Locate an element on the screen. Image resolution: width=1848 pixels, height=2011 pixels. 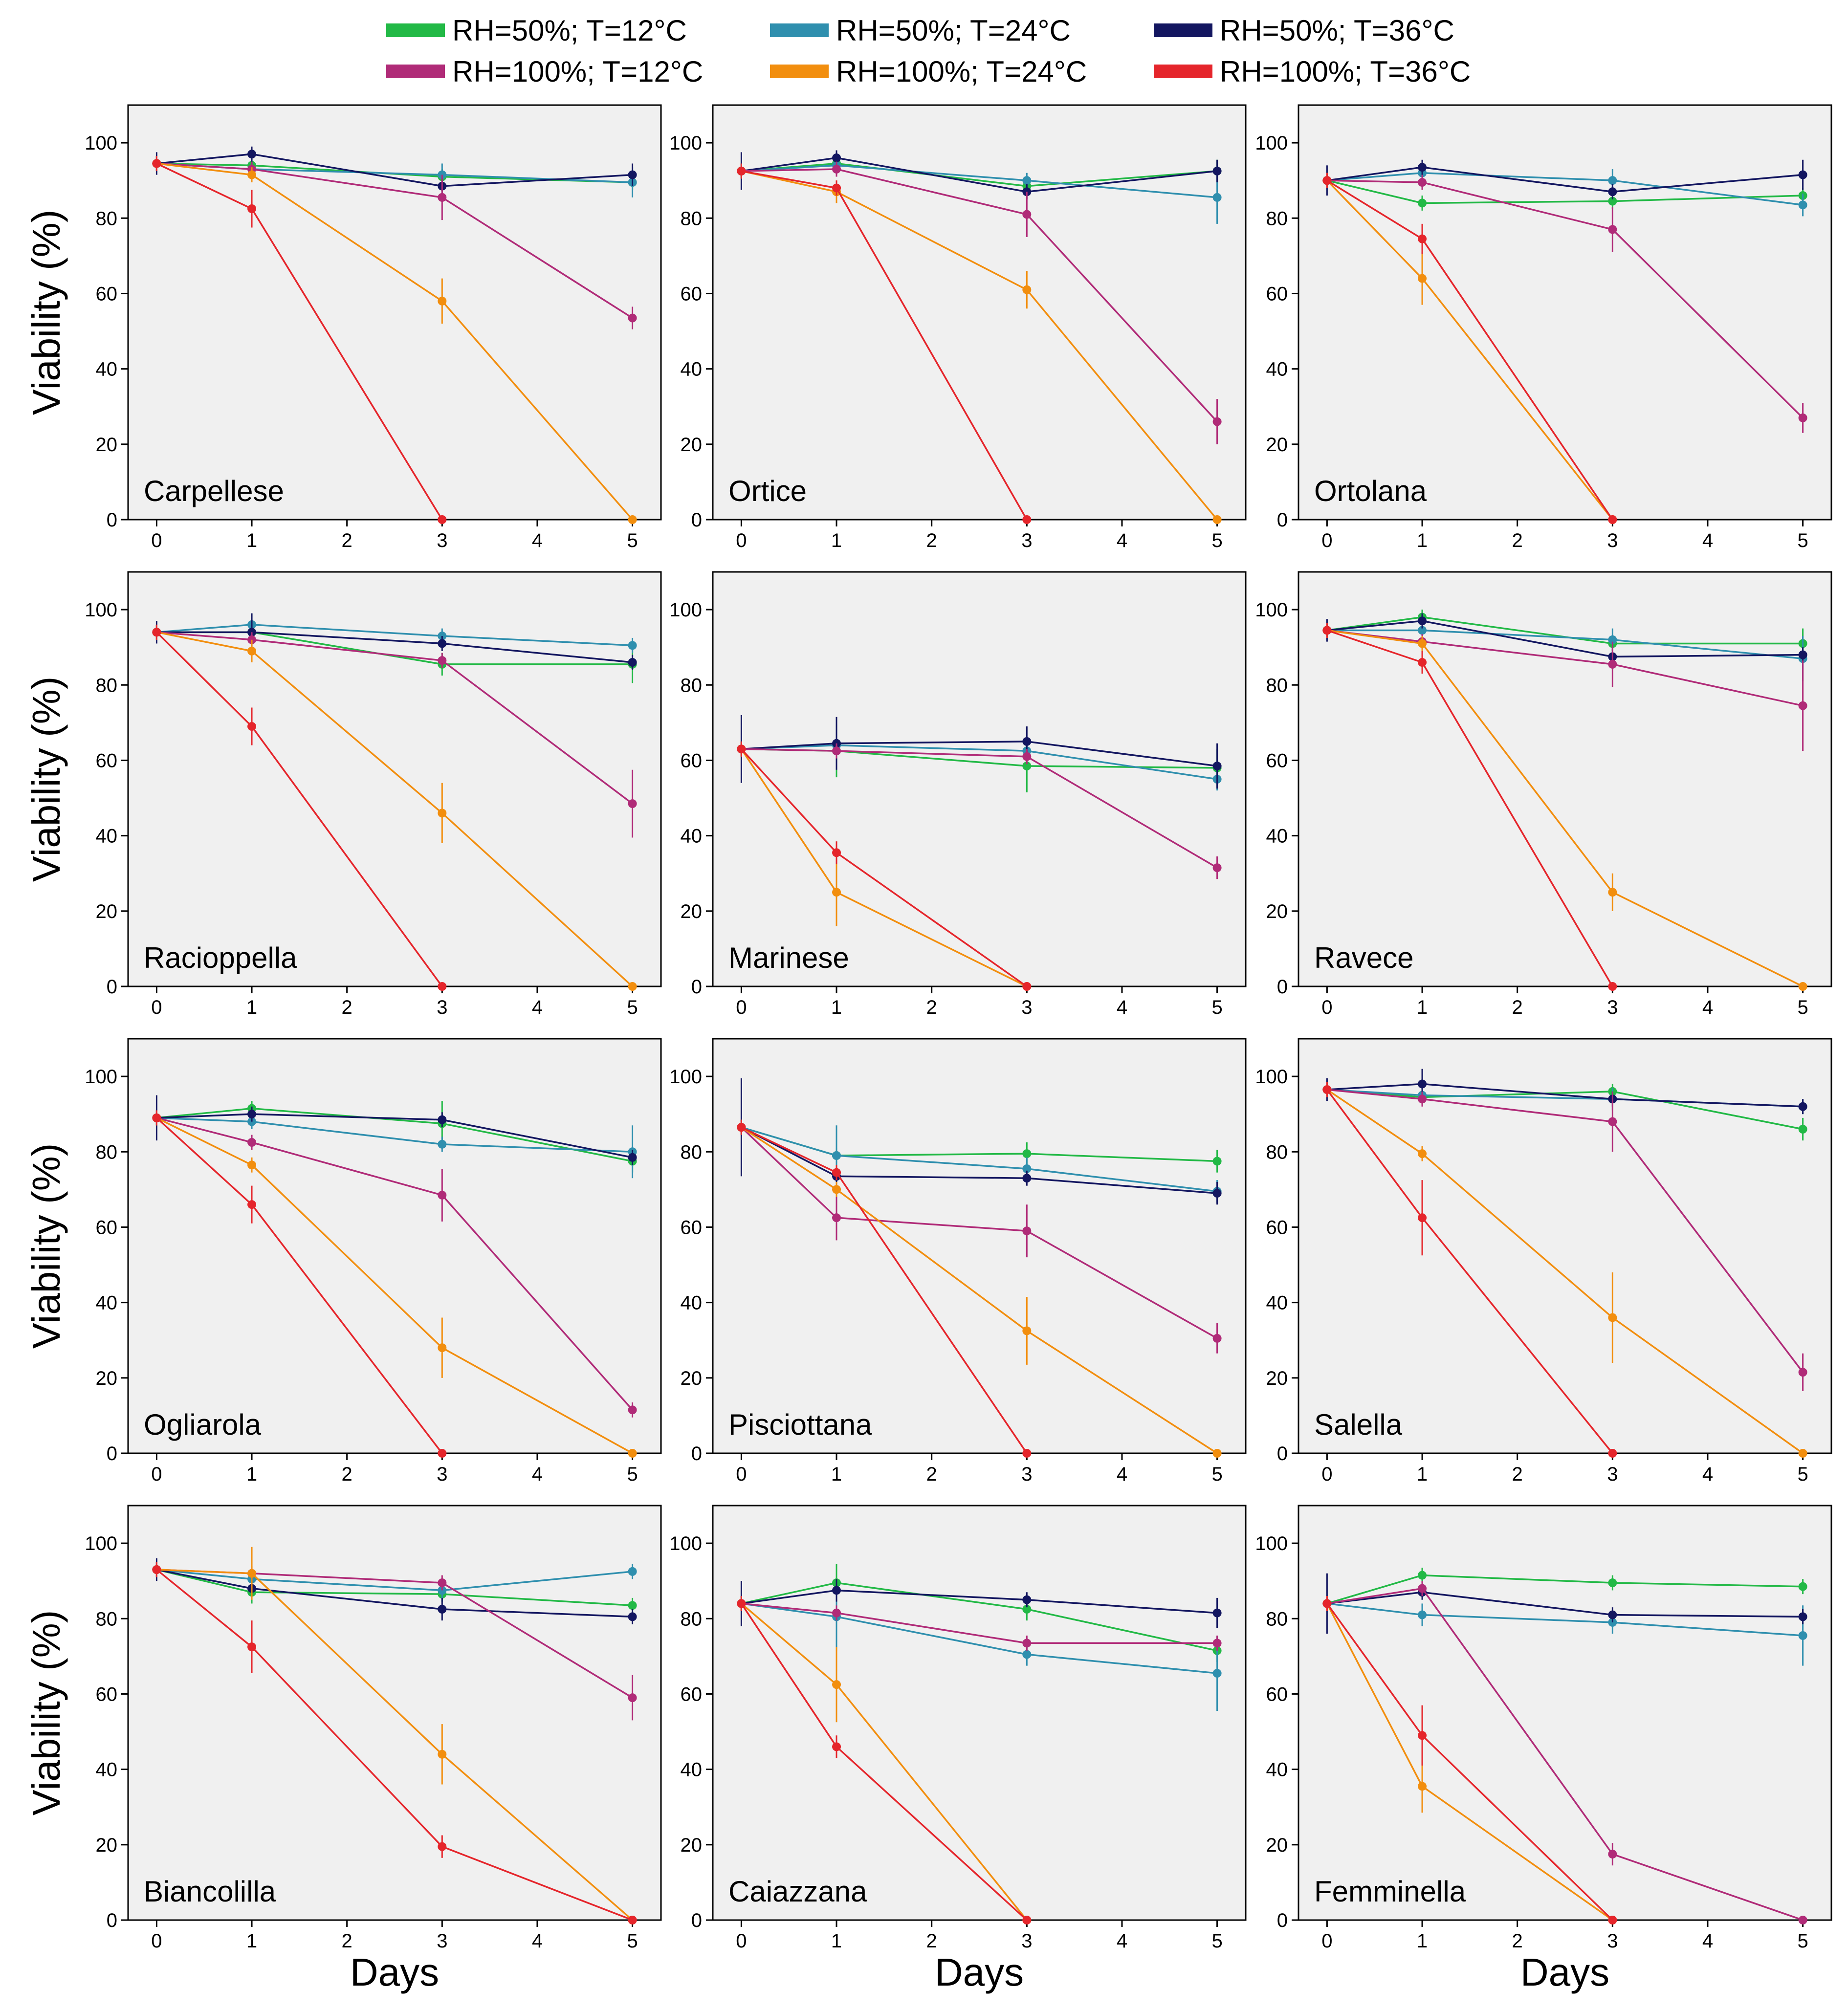
legend-entry: RH=50%; T=36°C is located at coordinates (1304, 30).